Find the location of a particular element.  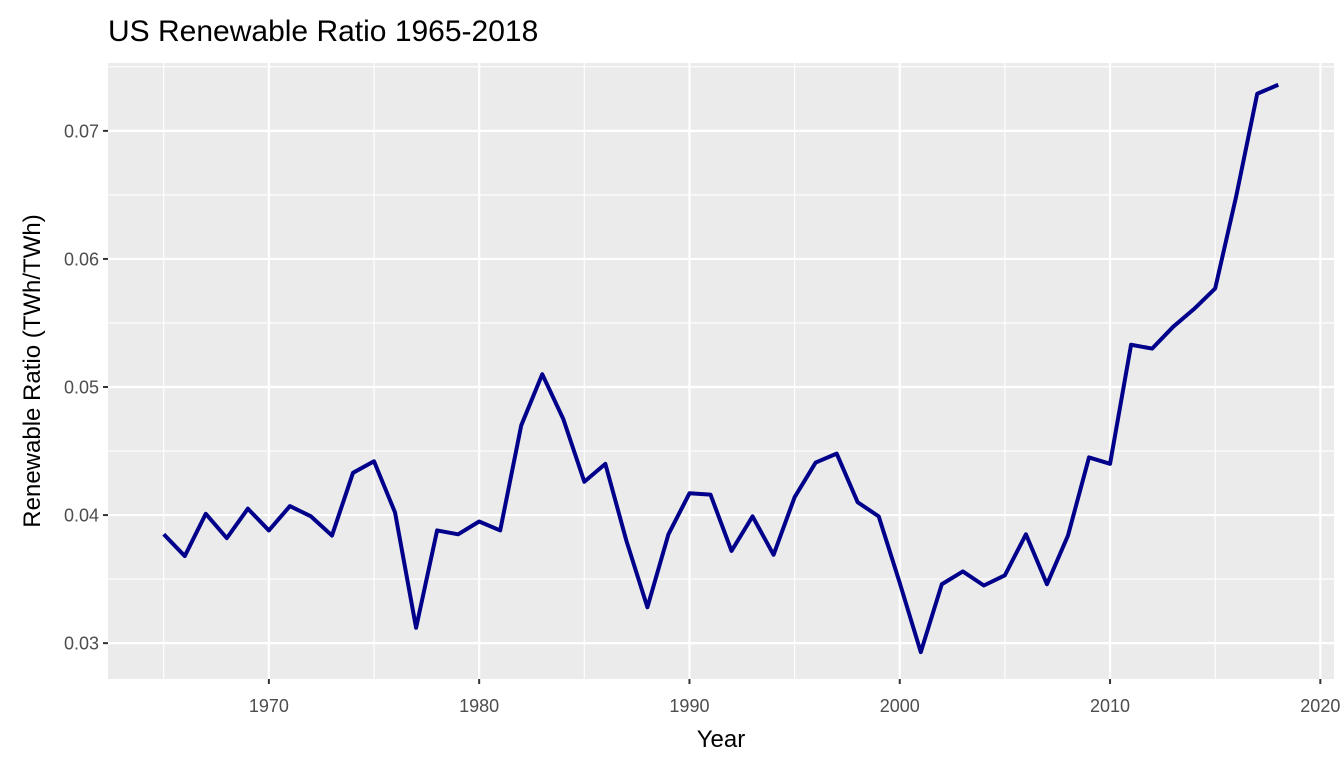

x-tick-label: 1990 is located at coordinates (689, 706).